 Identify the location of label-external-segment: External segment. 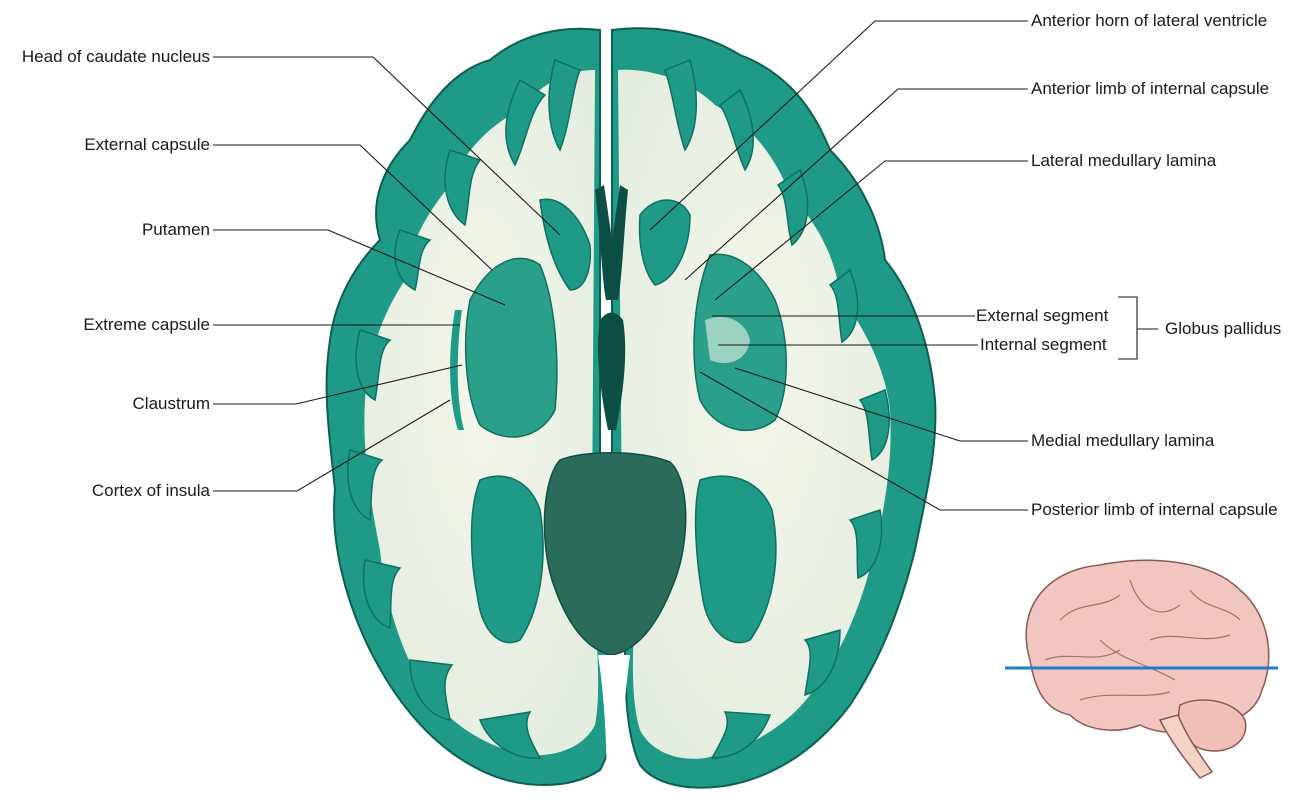
(1042, 315).